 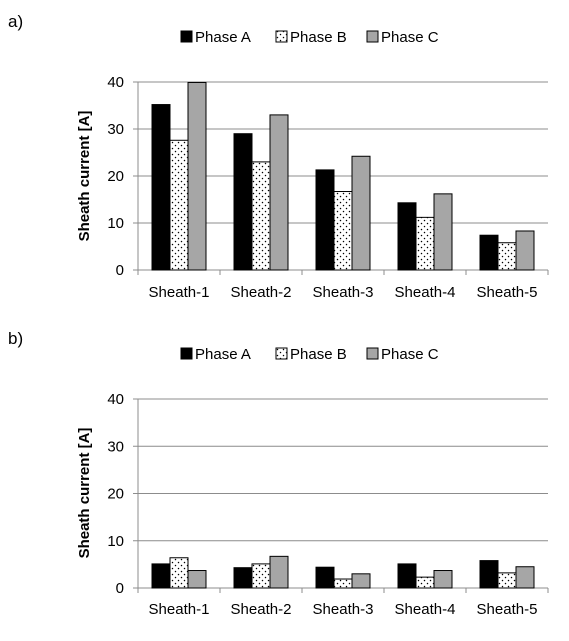 What do you see at coordinates (16, 338) in the screenshot?
I see `panel-label-b: b)` at bounding box center [16, 338].